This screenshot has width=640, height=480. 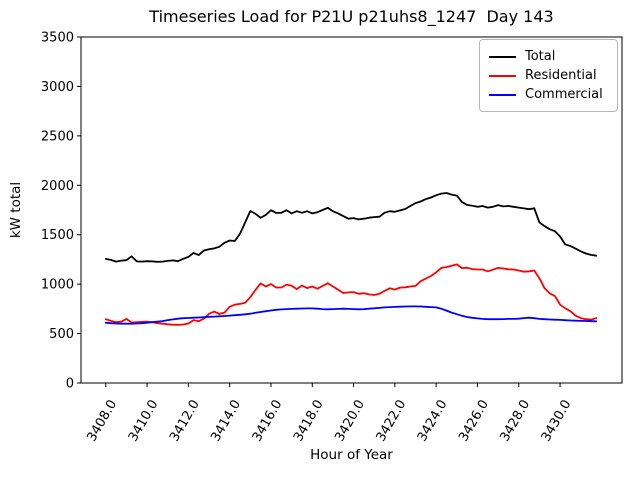 I want to click on total-line-sample, so click(x=502, y=56).